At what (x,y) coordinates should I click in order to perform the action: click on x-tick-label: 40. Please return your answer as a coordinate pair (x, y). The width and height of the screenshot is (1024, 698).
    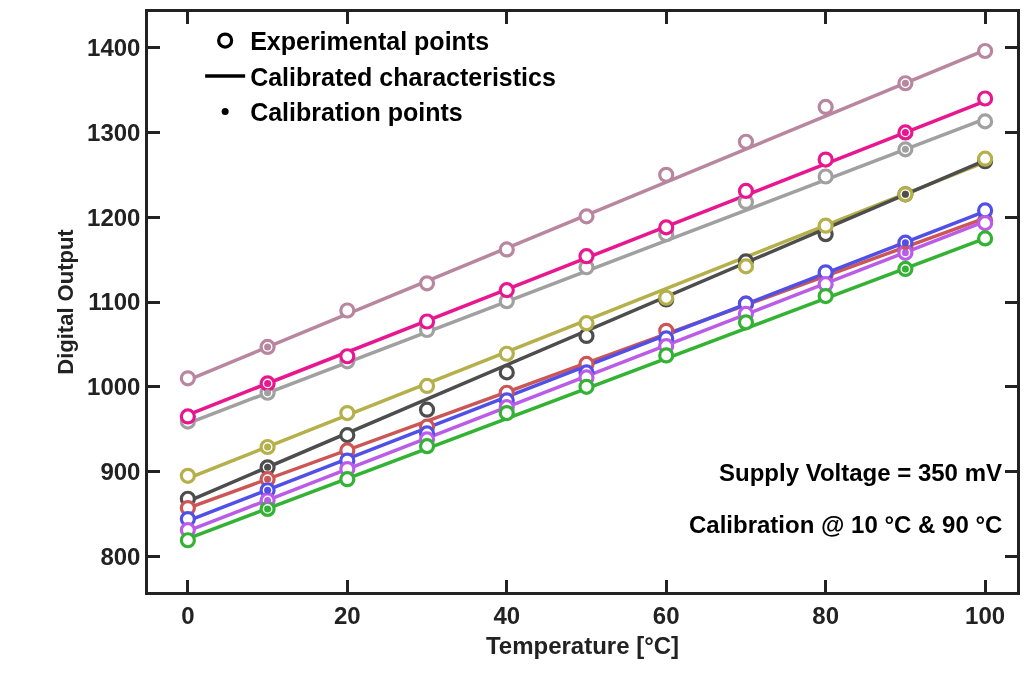
    Looking at the image, I should click on (507, 615).